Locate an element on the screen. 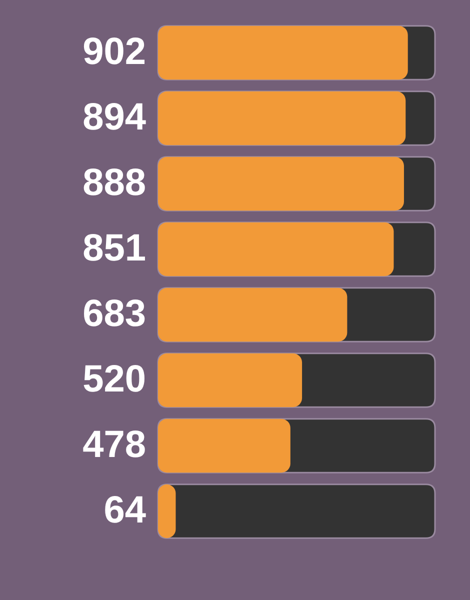 The width and height of the screenshot is (470, 600). data-label: 894 is located at coordinates (114, 117).